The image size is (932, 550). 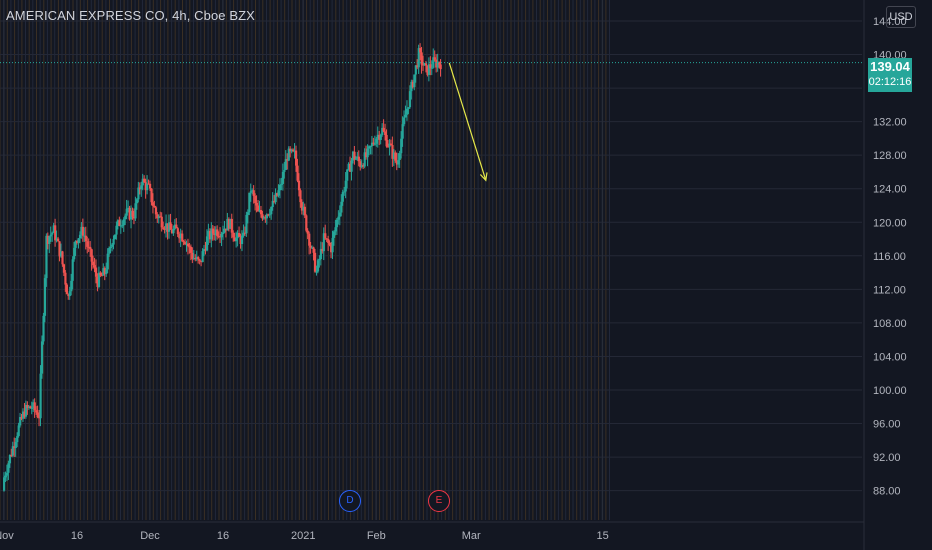 What do you see at coordinates (439, 501) in the screenshot?
I see `earnings-event-marker: E` at bounding box center [439, 501].